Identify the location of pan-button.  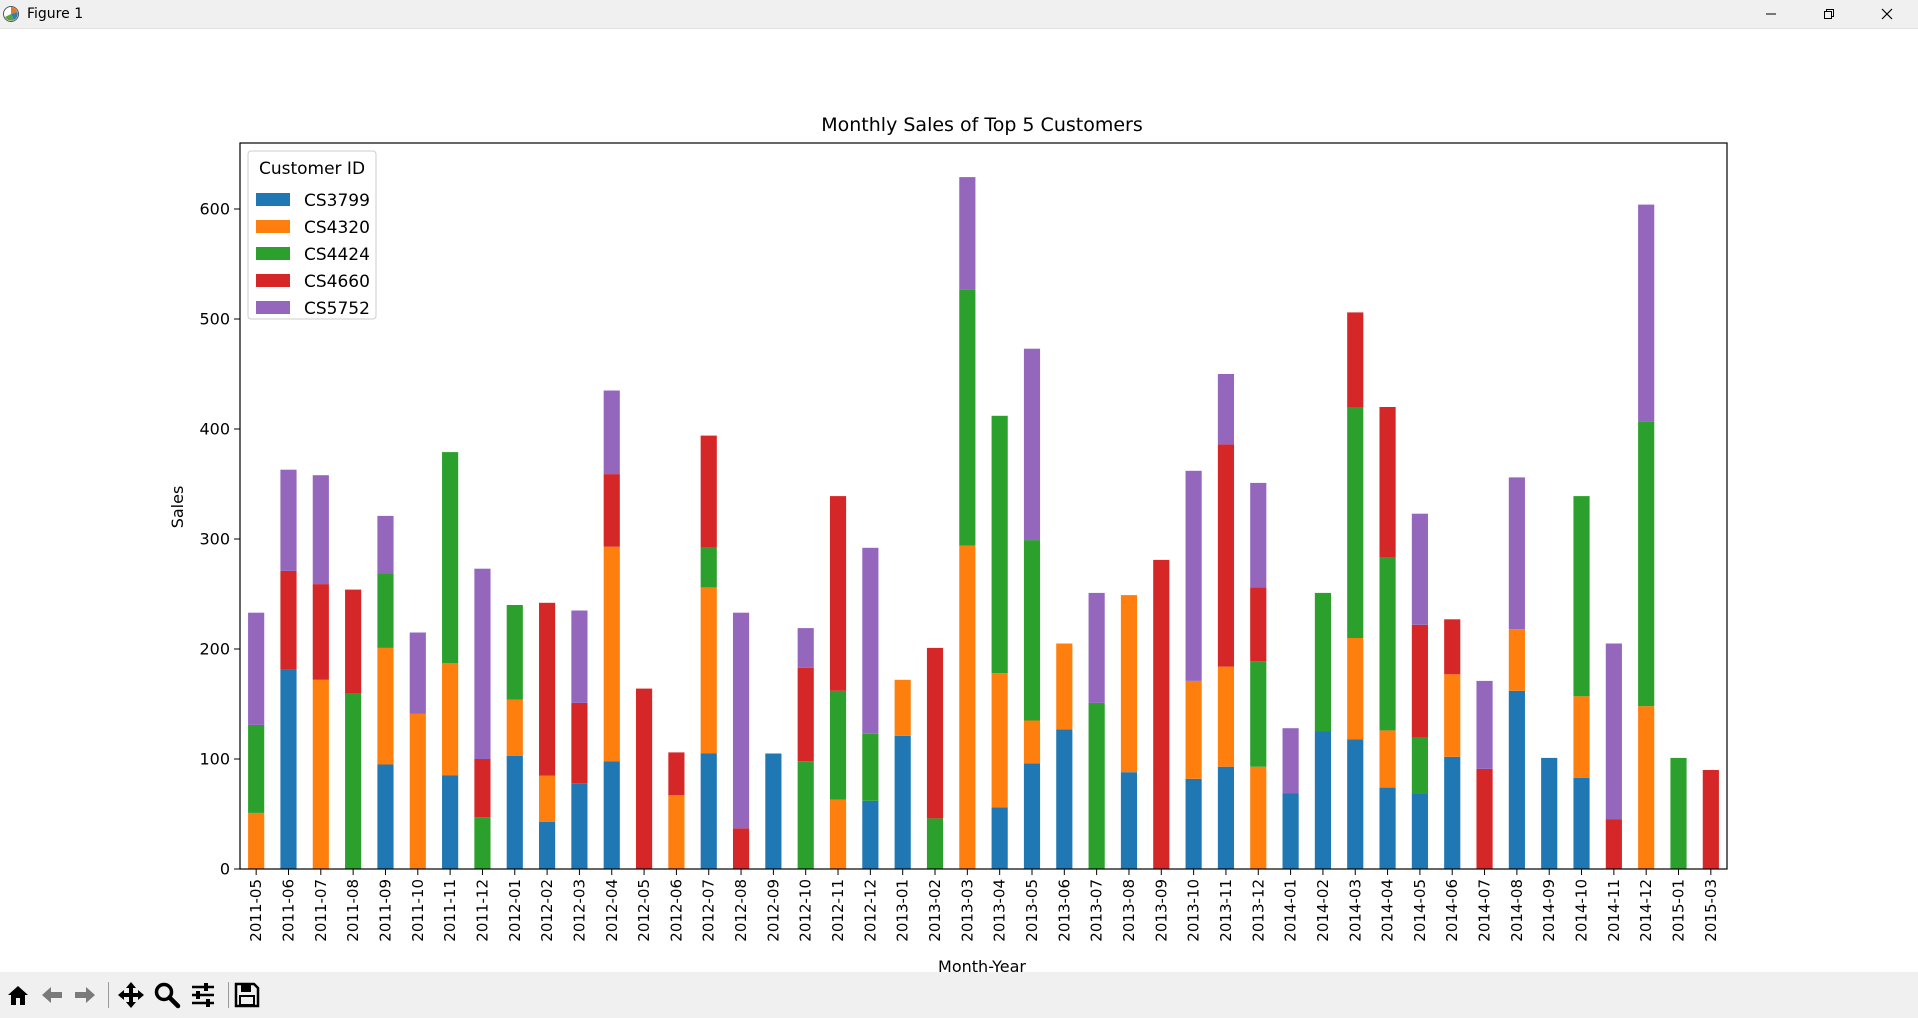
(131, 995).